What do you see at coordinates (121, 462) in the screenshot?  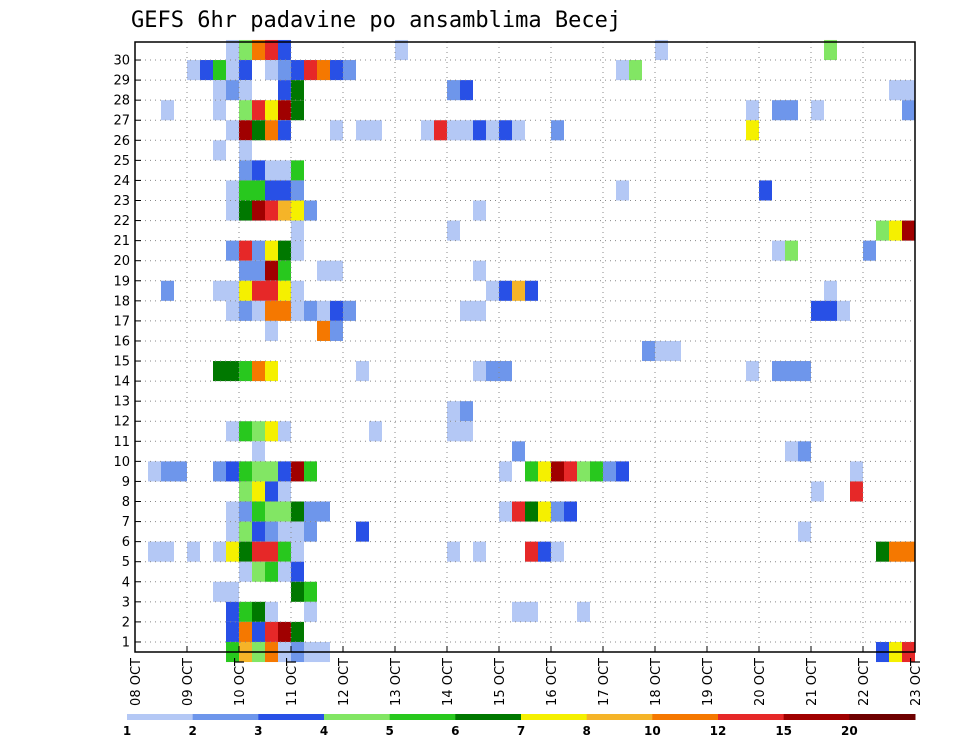 I see `y-tick-label: 10` at bounding box center [121, 462].